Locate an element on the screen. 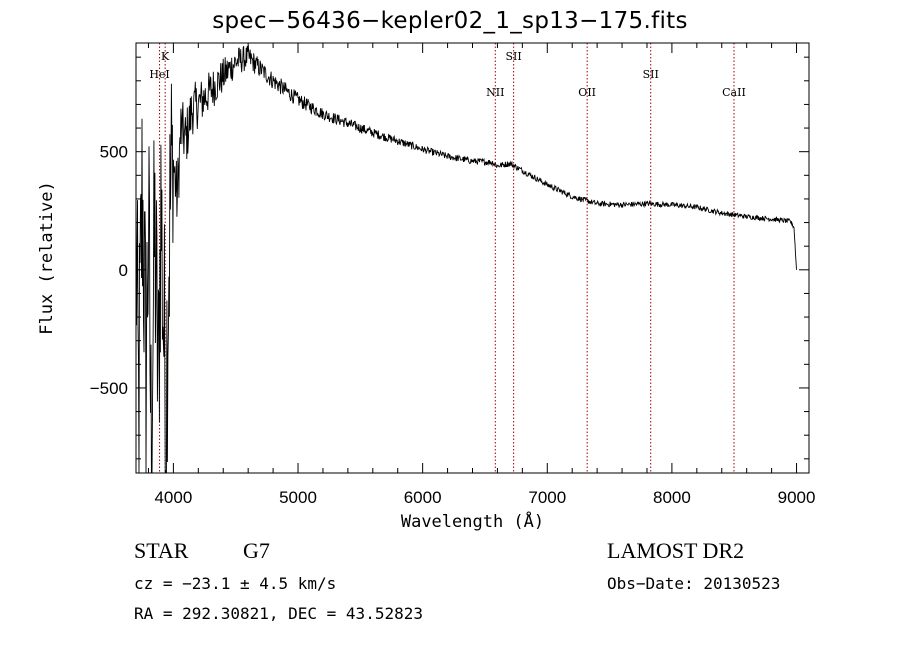 This screenshot has height=649, width=900. line-label-oii: OII is located at coordinates (587, 92).